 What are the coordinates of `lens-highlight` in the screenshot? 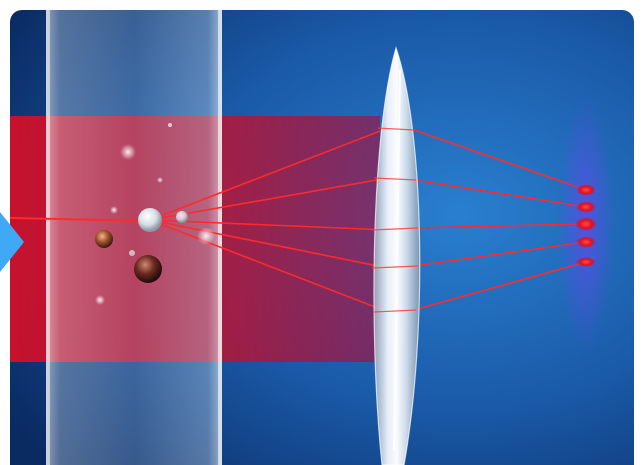 It's located at (397, 260).